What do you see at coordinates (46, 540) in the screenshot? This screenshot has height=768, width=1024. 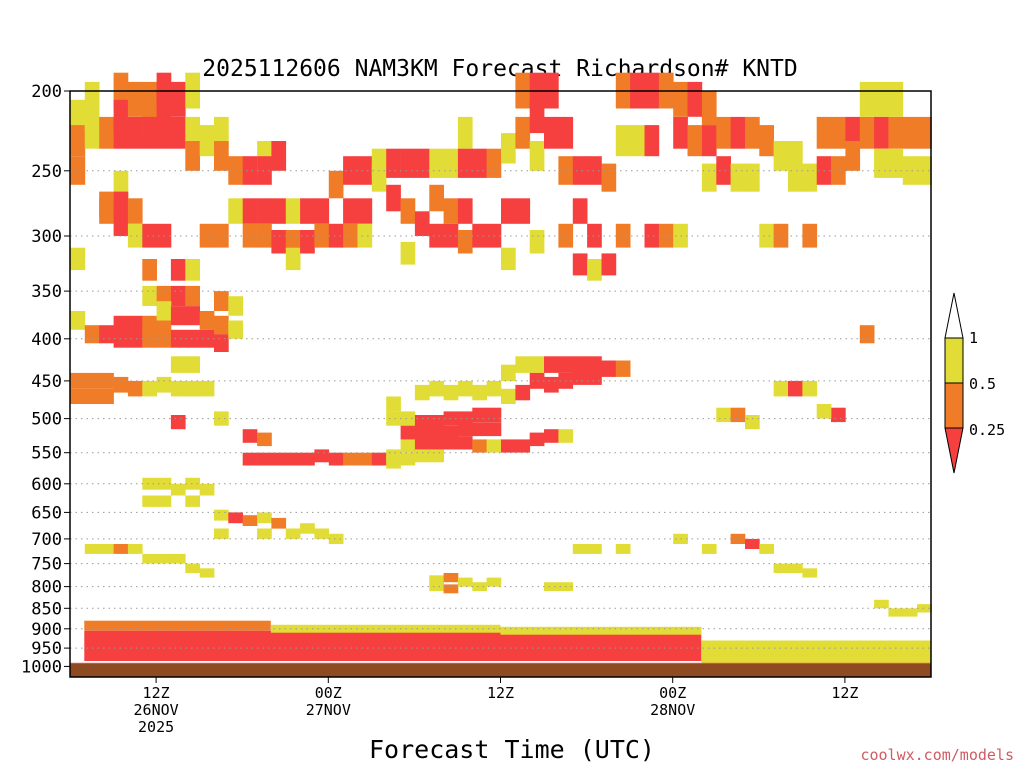 I see `y-tick-label-700: 700` at bounding box center [46, 540].